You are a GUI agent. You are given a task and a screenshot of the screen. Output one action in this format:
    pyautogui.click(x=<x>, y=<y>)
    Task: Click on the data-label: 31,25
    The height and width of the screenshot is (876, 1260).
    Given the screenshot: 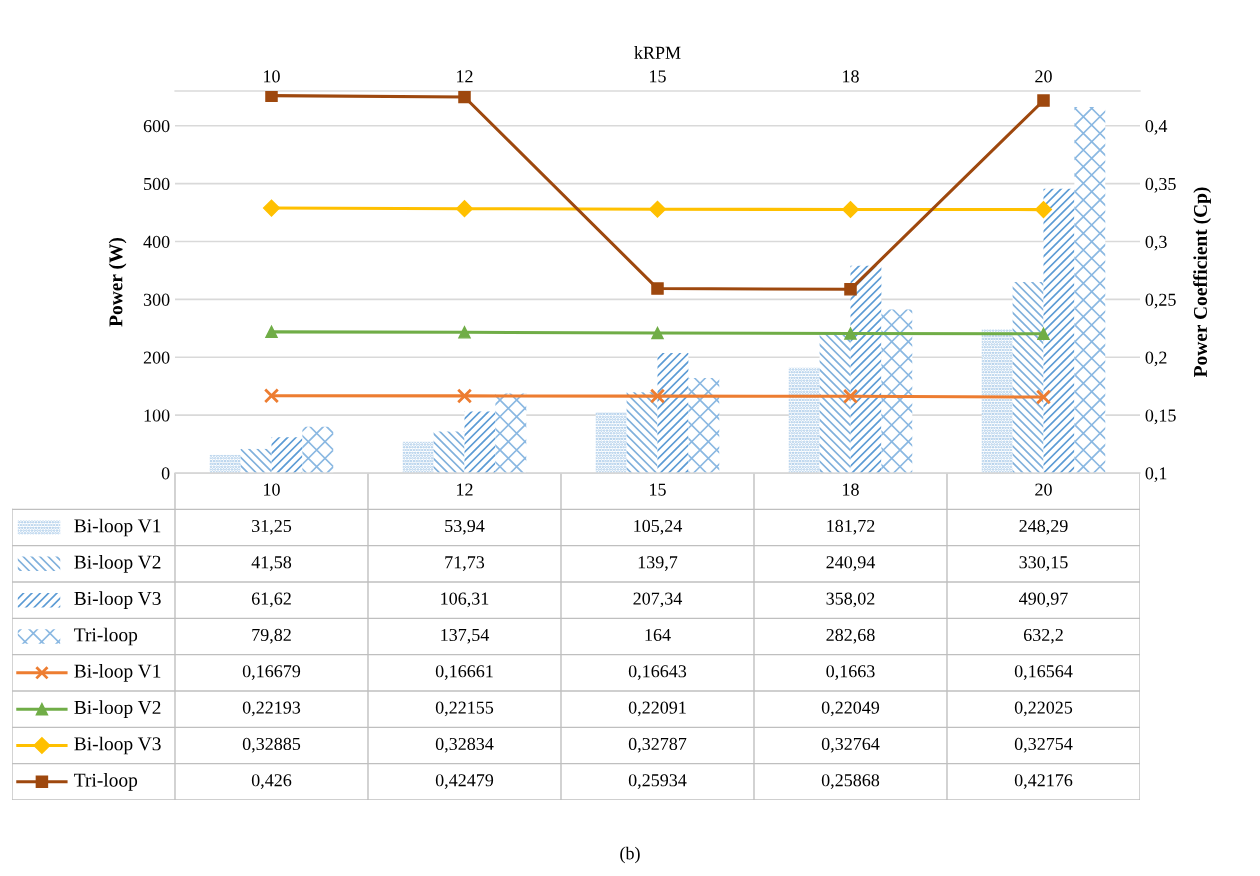 What is the action you would take?
    pyautogui.click(x=272, y=527)
    